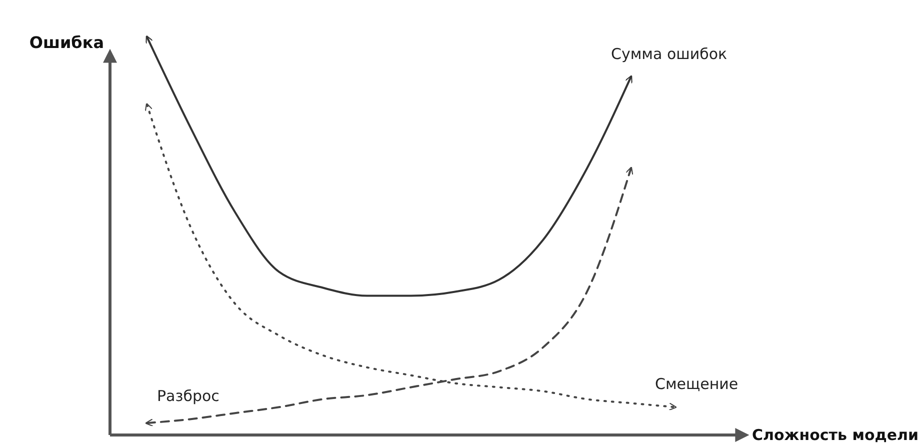 Image resolution: width=924 pixels, height=444 pixels. What do you see at coordinates (66, 42) in the screenshot?
I see `y-axis-title: Ошибка` at bounding box center [66, 42].